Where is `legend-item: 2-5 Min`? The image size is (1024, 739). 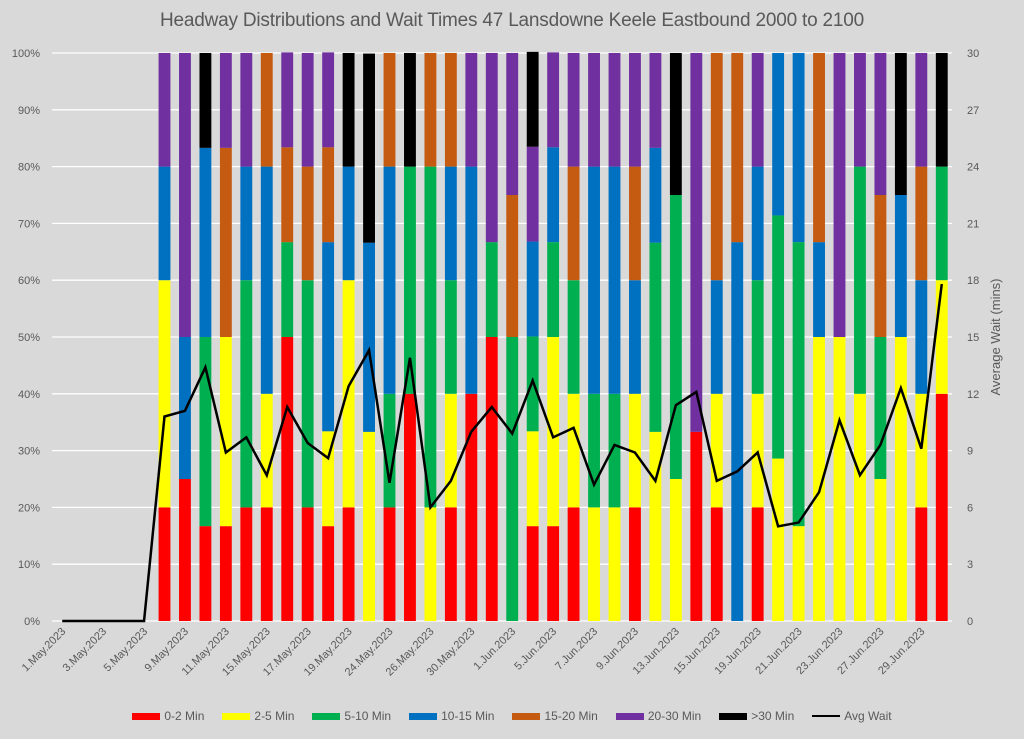 legend-item: 2-5 Min is located at coordinates (258, 716).